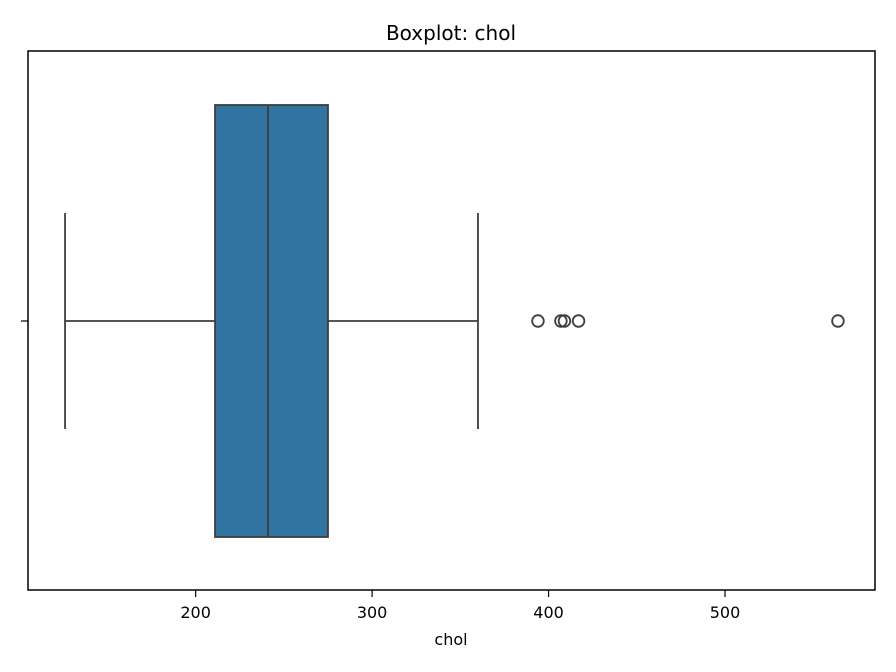 This screenshot has width=896, height=672. Describe the element at coordinates (372, 612) in the screenshot. I see `x-tick-label-300: 300` at that location.